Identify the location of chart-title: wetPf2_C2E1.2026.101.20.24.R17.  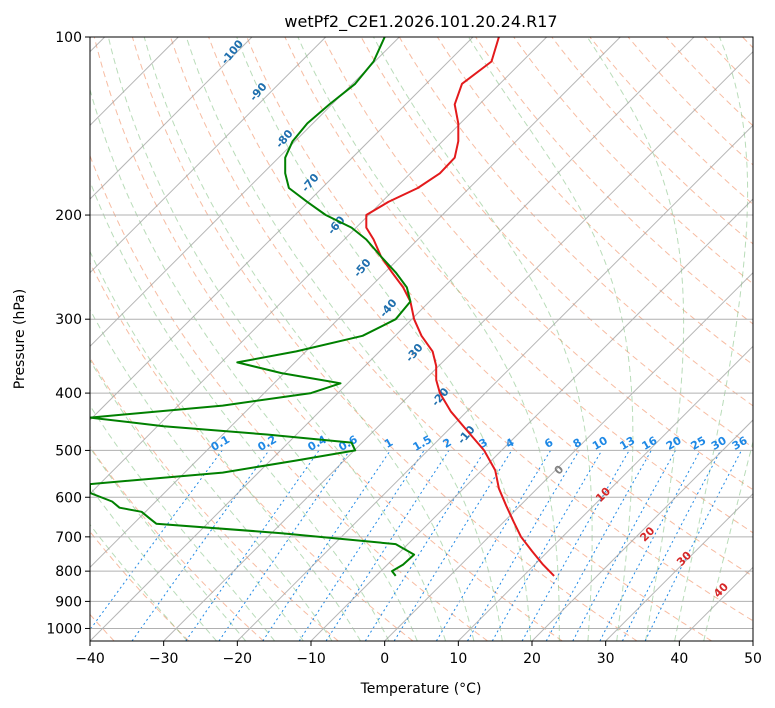
(420, 22).